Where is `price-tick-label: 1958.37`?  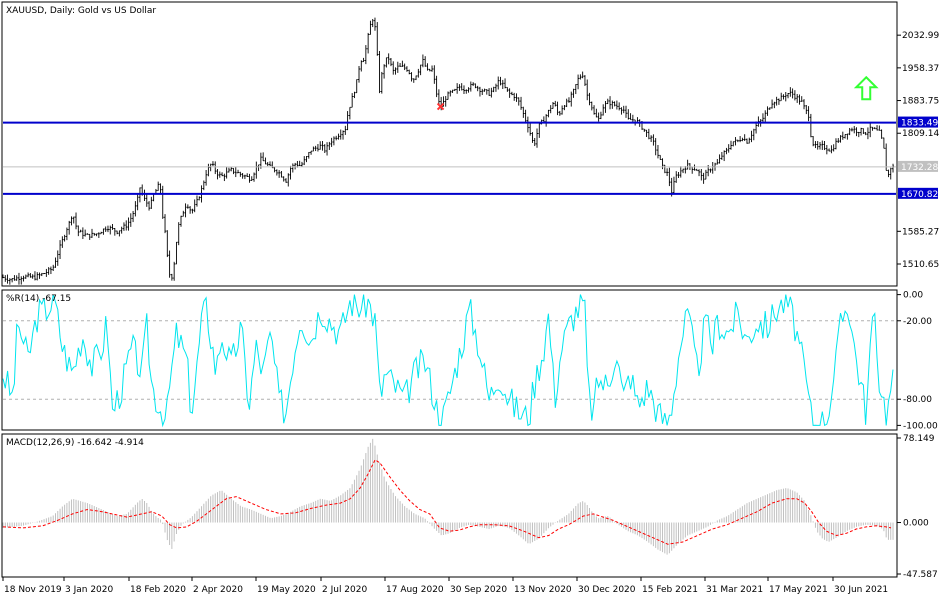 price-tick-label: 1958.37 is located at coordinates (920, 69).